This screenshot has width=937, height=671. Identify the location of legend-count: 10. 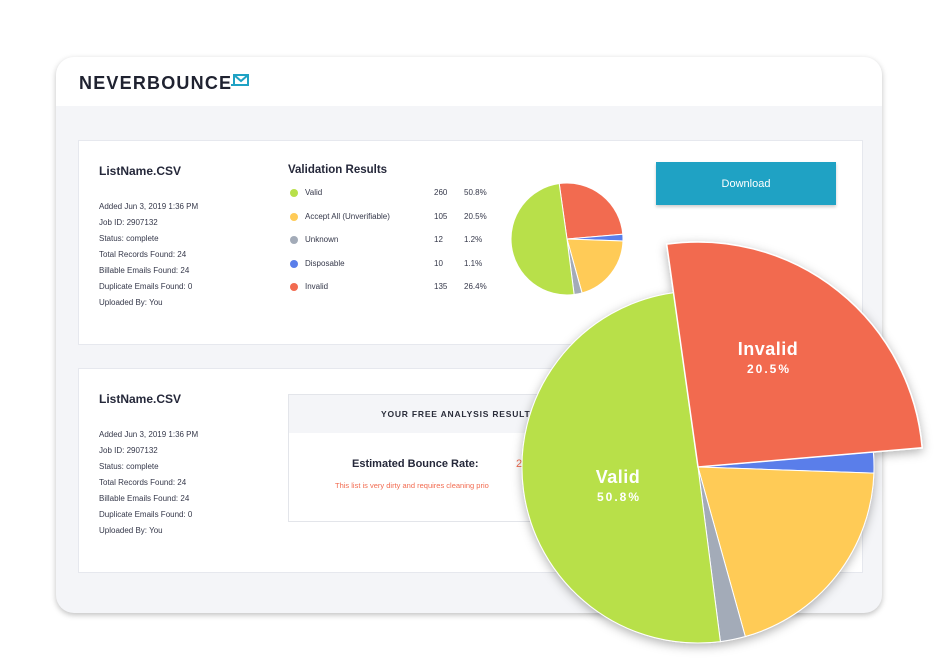
(438, 263).